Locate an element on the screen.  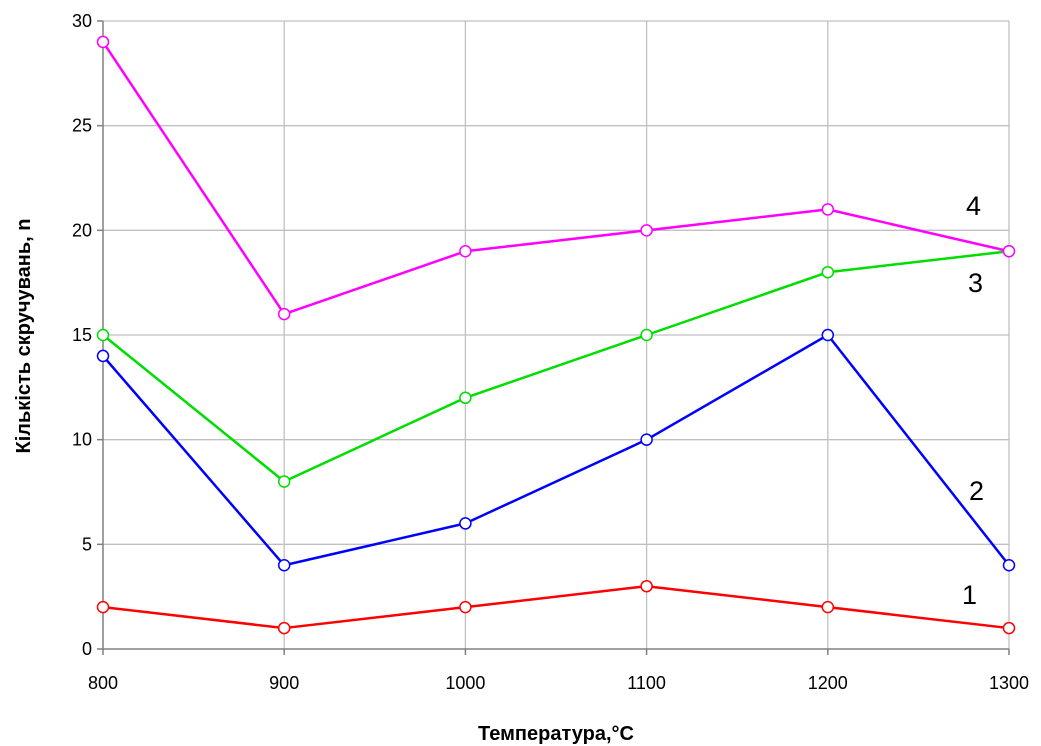
y-tick-label-2: 10 is located at coordinates (82, 440).